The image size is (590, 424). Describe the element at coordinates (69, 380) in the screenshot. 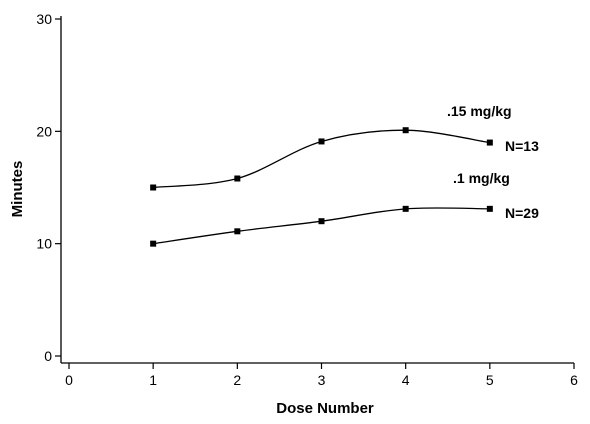

I see `x-tick-label: 0` at that location.